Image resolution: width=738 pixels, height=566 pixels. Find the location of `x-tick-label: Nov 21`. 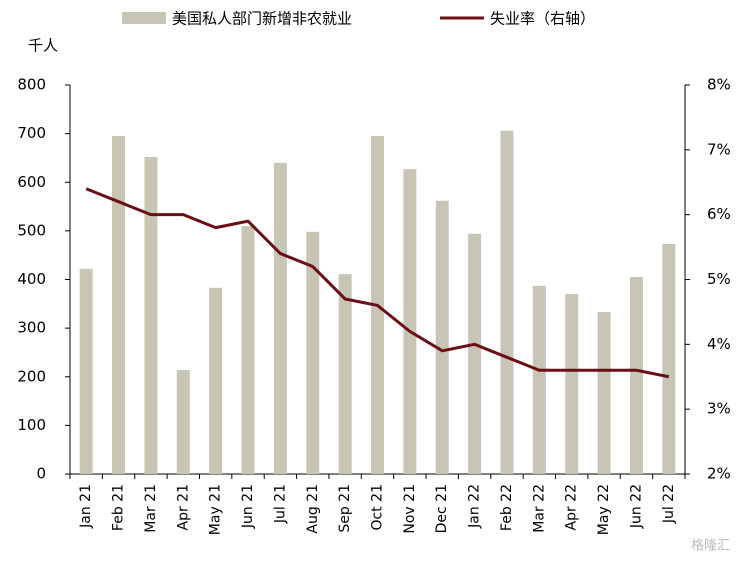

x-tick-label: Nov 21 is located at coordinates (410, 509).